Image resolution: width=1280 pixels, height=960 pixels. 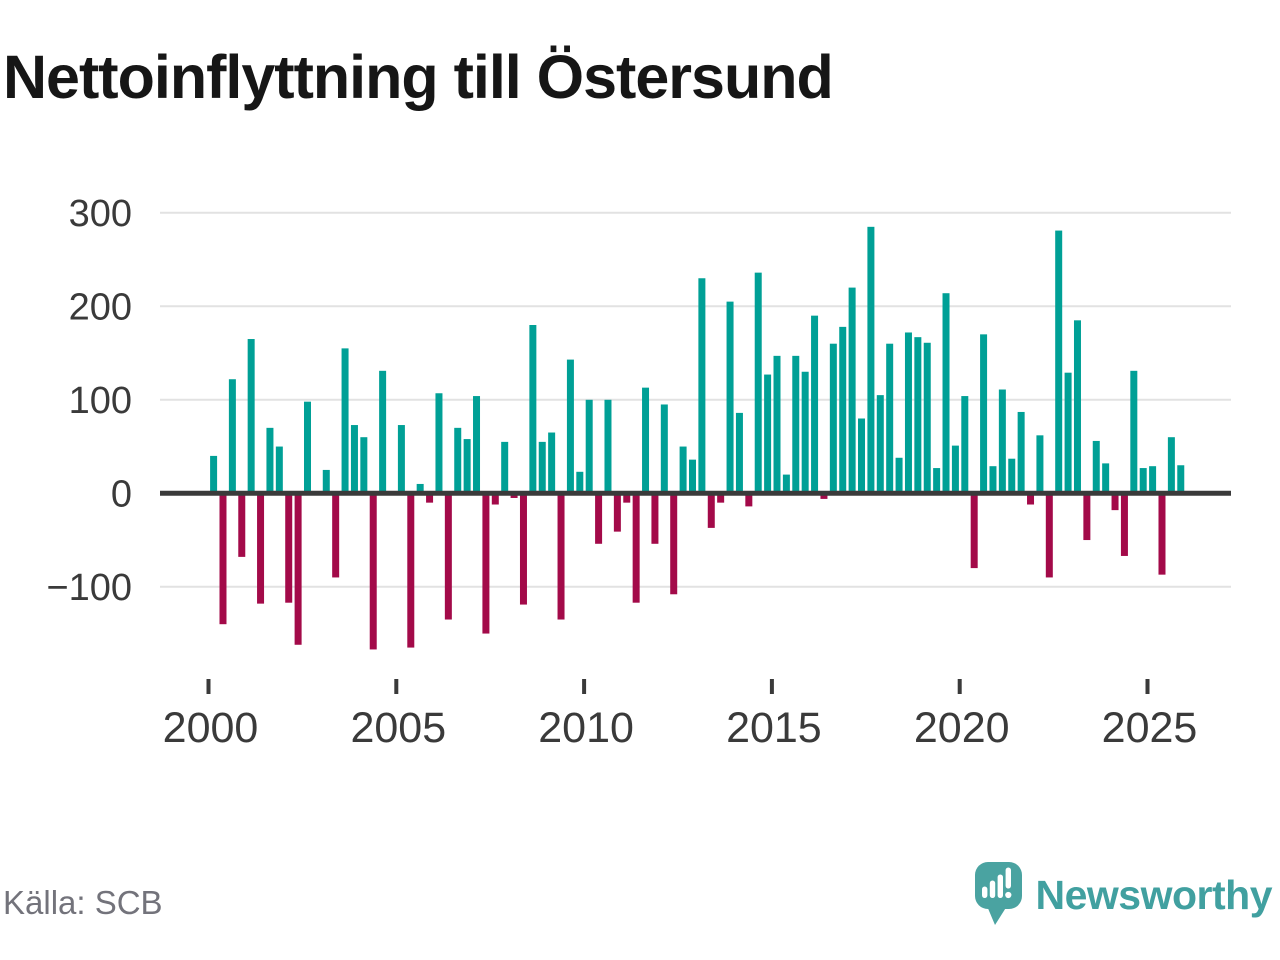 I want to click on y-tick-label: 0, so click(x=121, y=494).